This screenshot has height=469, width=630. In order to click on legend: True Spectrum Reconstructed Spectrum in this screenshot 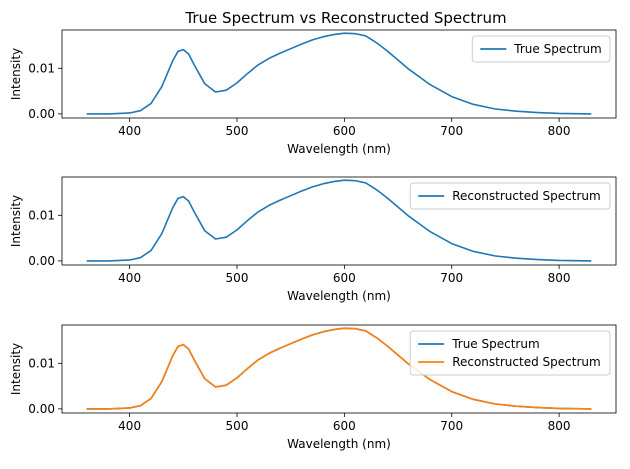, I will do `click(510, 353)`.